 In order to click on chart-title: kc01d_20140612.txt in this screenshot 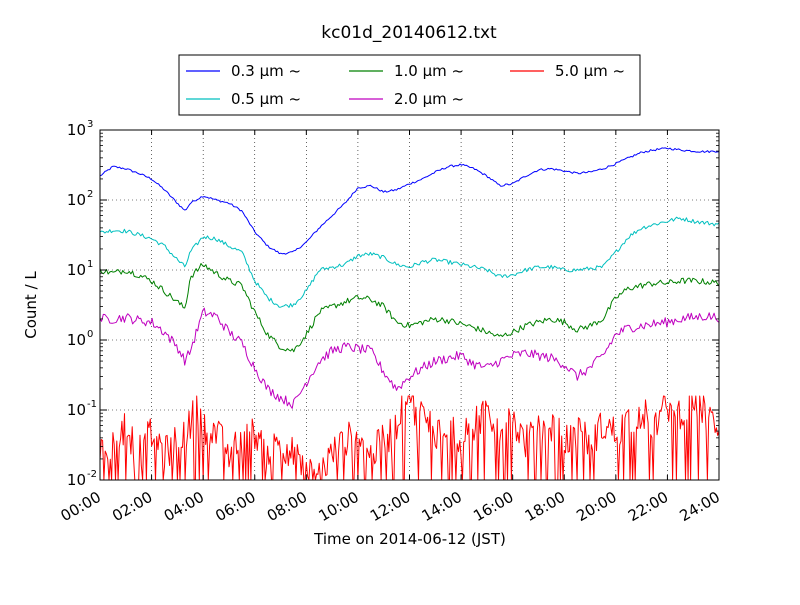, I will do `click(409, 33)`.